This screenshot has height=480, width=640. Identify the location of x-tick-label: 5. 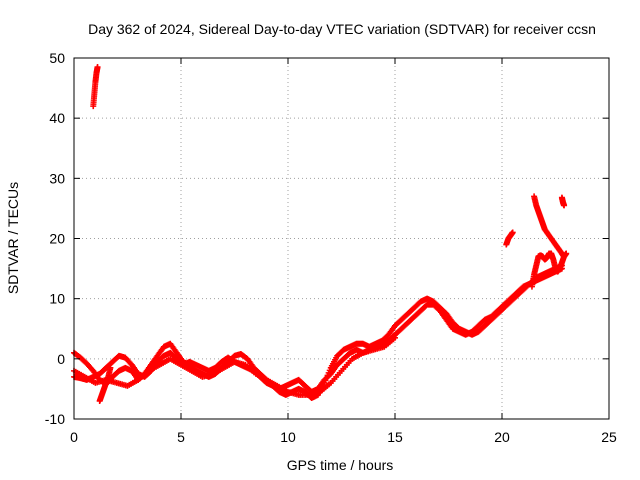
(181, 437).